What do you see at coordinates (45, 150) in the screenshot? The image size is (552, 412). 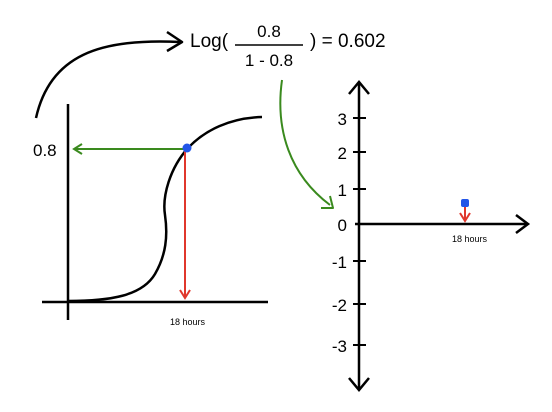 I see `left-y-value-label: 0.8` at bounding box center [45, 150].